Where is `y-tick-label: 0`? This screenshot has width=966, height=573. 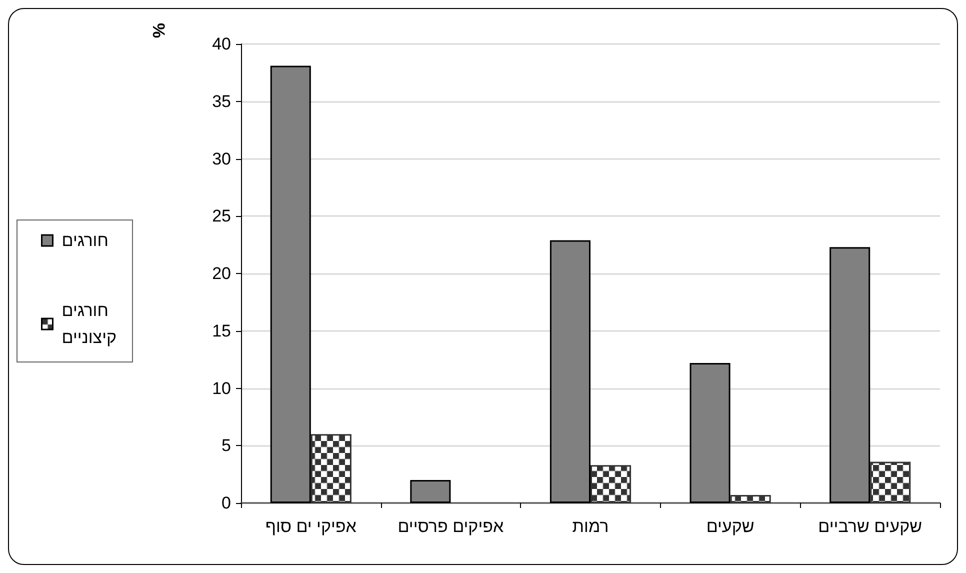
y-tick-label: 0 is located at coordinates (226, 503).